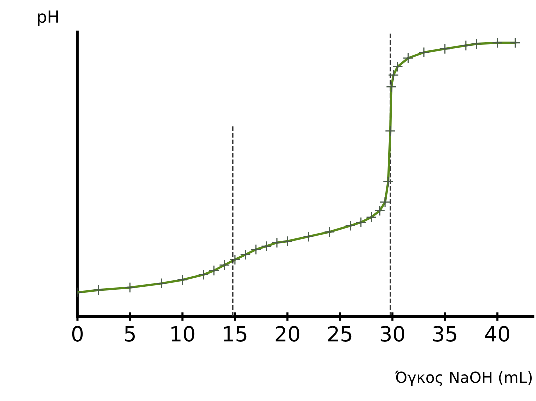  What do you see at coordinates (183, 334) in the screenshot?
I see `x-tick-label: 10` at bounding box center [183, 334].